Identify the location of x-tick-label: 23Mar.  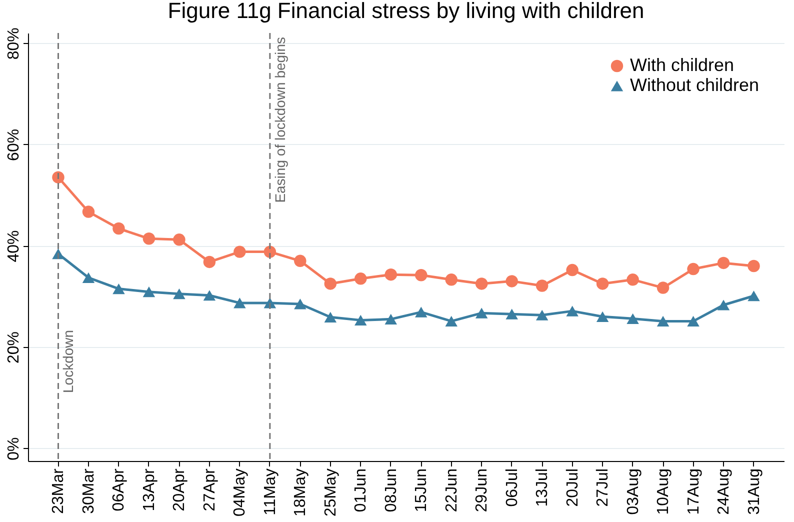
(59, 491).